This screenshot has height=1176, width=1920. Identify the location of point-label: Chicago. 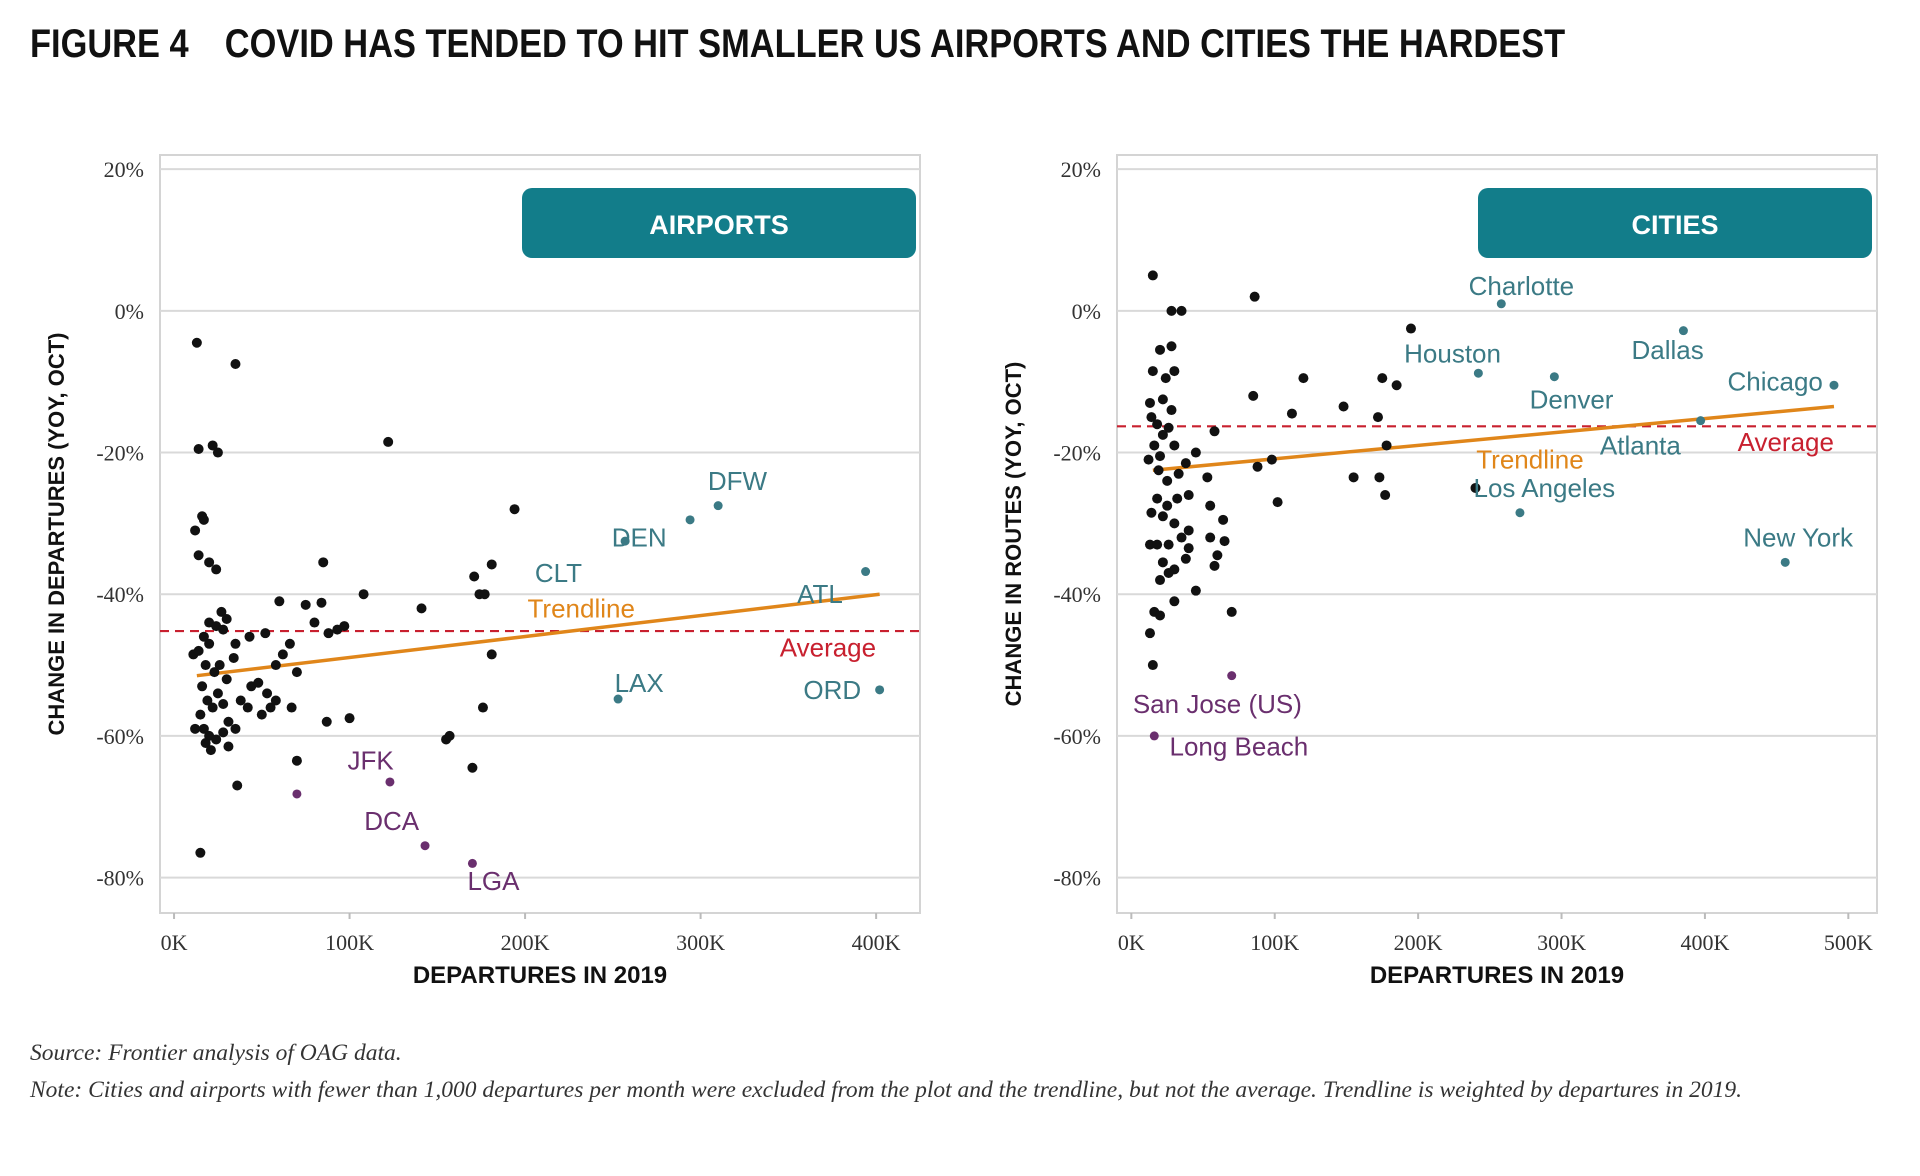
(1774, 382).